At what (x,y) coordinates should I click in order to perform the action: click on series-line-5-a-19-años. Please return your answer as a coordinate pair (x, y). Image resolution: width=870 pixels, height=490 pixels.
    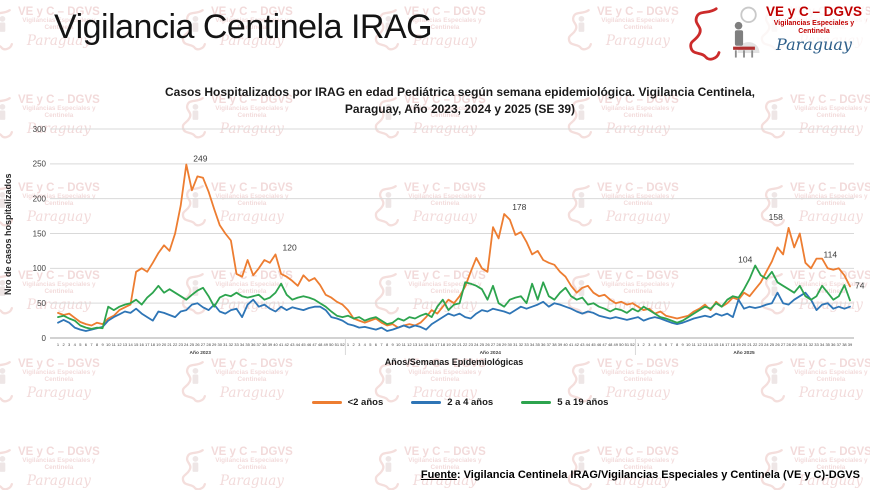
    Looking at the image, I should click on (454, 297).